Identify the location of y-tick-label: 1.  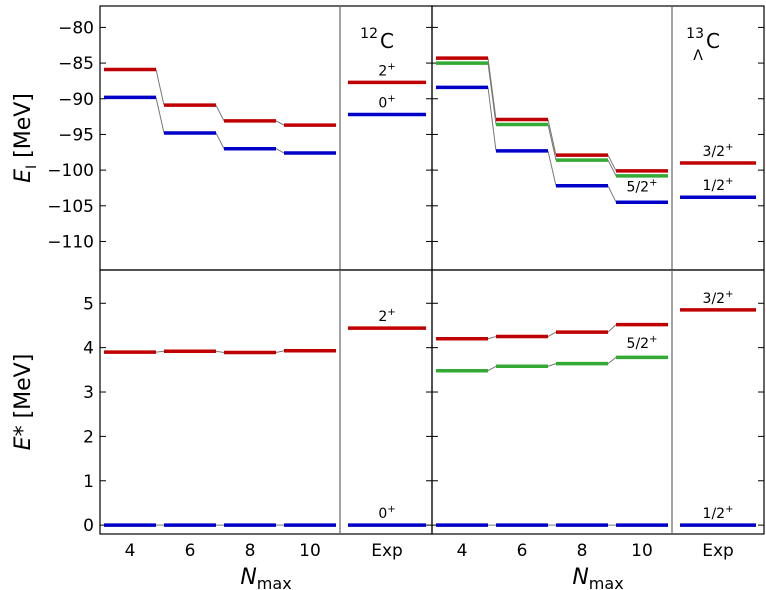
(88, 482).